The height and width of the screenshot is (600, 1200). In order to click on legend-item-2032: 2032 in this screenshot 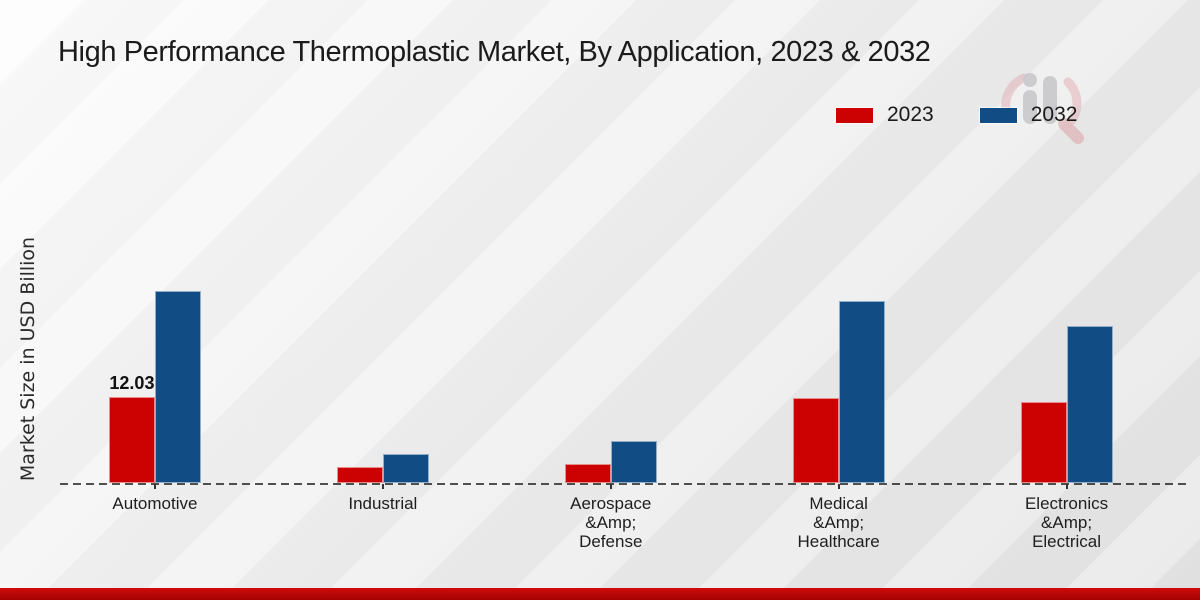, I will do `click(1028, 115)`.